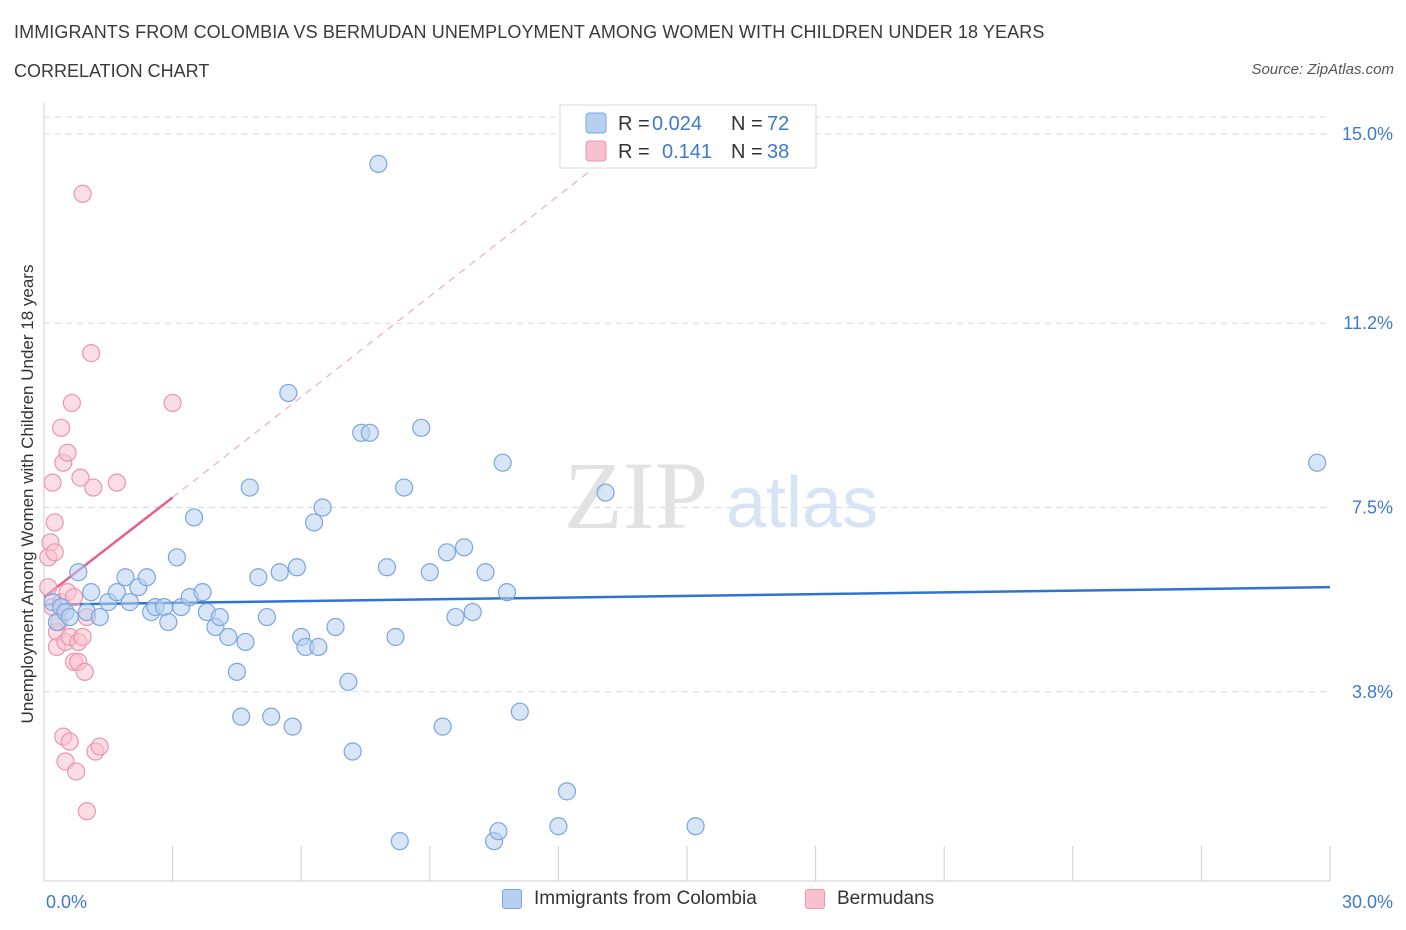 This screenshot has height=930, width=1406. What do you see at coordinates (636, 495) in the screenshot?
I see `watermark-zip: ZIP` at bounding box center [636, 495].